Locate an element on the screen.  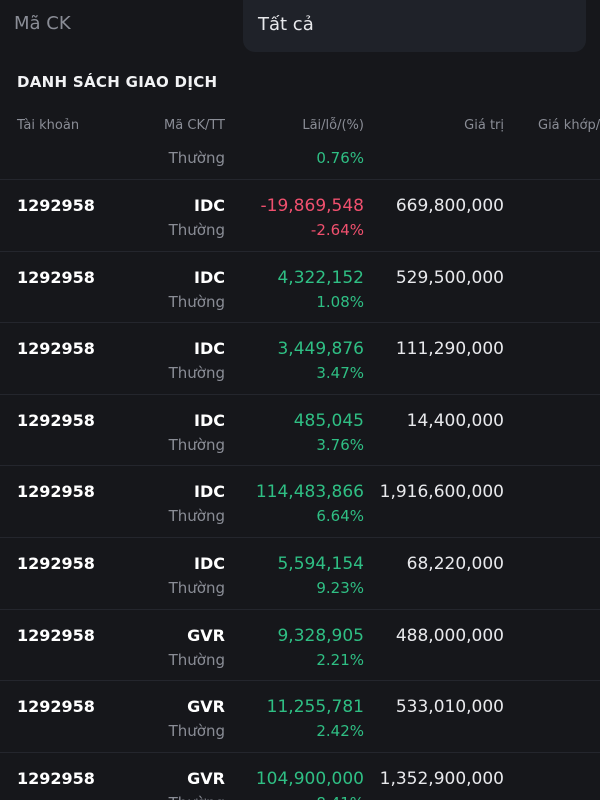
pnl-percent-cell: 3.47% is located at coordinates (340, 373).